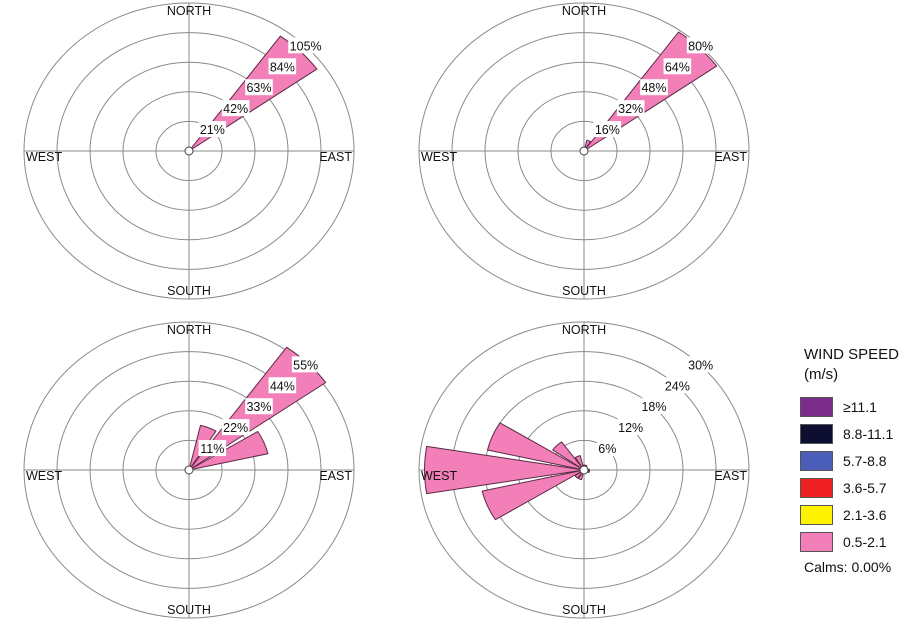 This screenshot has width=919, height=626. I want to click on ring-label: 16%, so click(607, 130).